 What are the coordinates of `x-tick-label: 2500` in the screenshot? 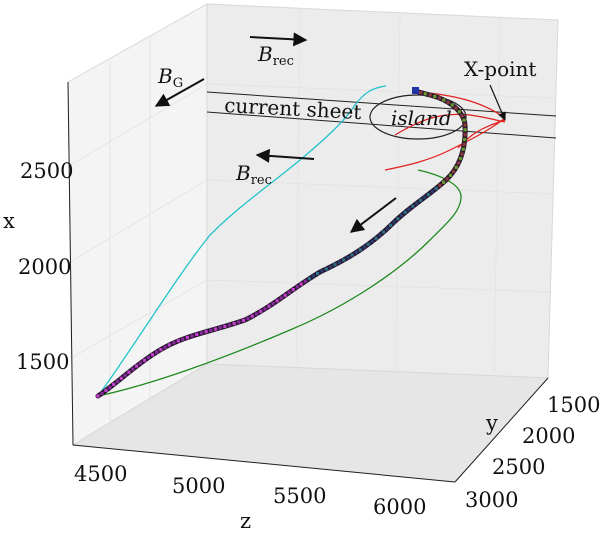 It's located at (46, 171).